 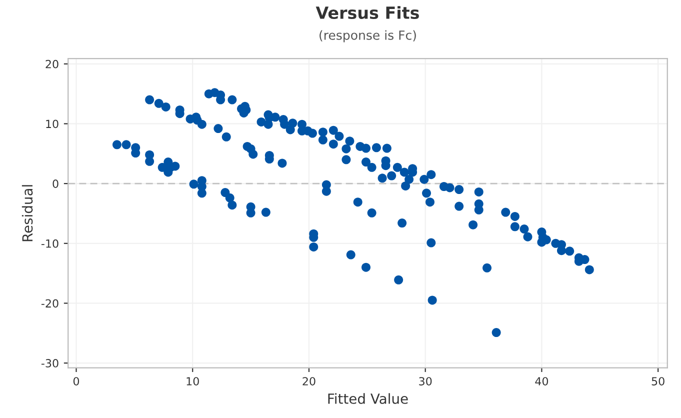 What do you see at coordinates (49, 303) in the screenshot?
I see `y-tick-label: -20` at bounding box center [49, 303].